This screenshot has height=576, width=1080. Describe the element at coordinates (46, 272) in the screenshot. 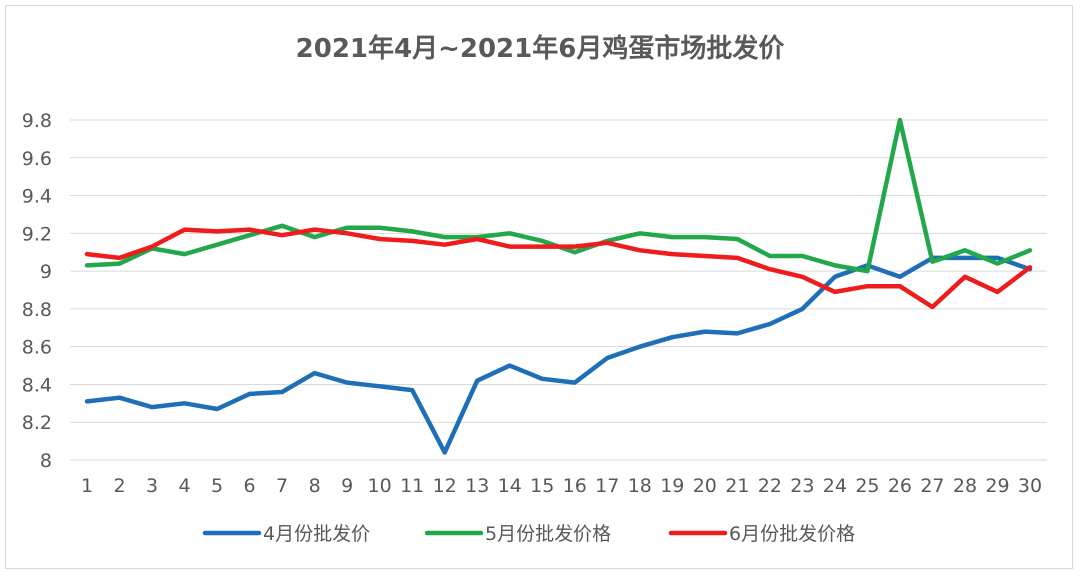

I see `y-tick-label: 9` at that location.